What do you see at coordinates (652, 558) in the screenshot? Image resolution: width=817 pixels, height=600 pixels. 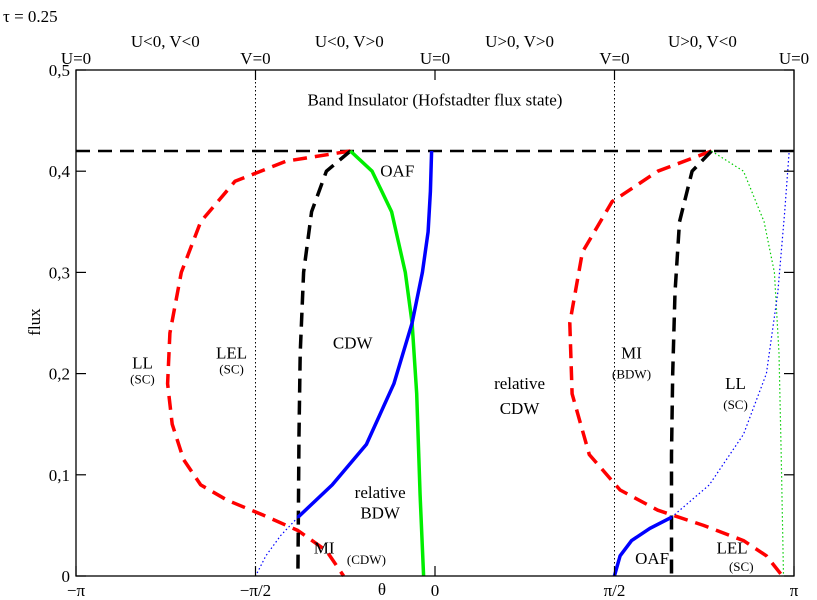 I see `region-label-17: OAF` at bounding box center [652, 558].